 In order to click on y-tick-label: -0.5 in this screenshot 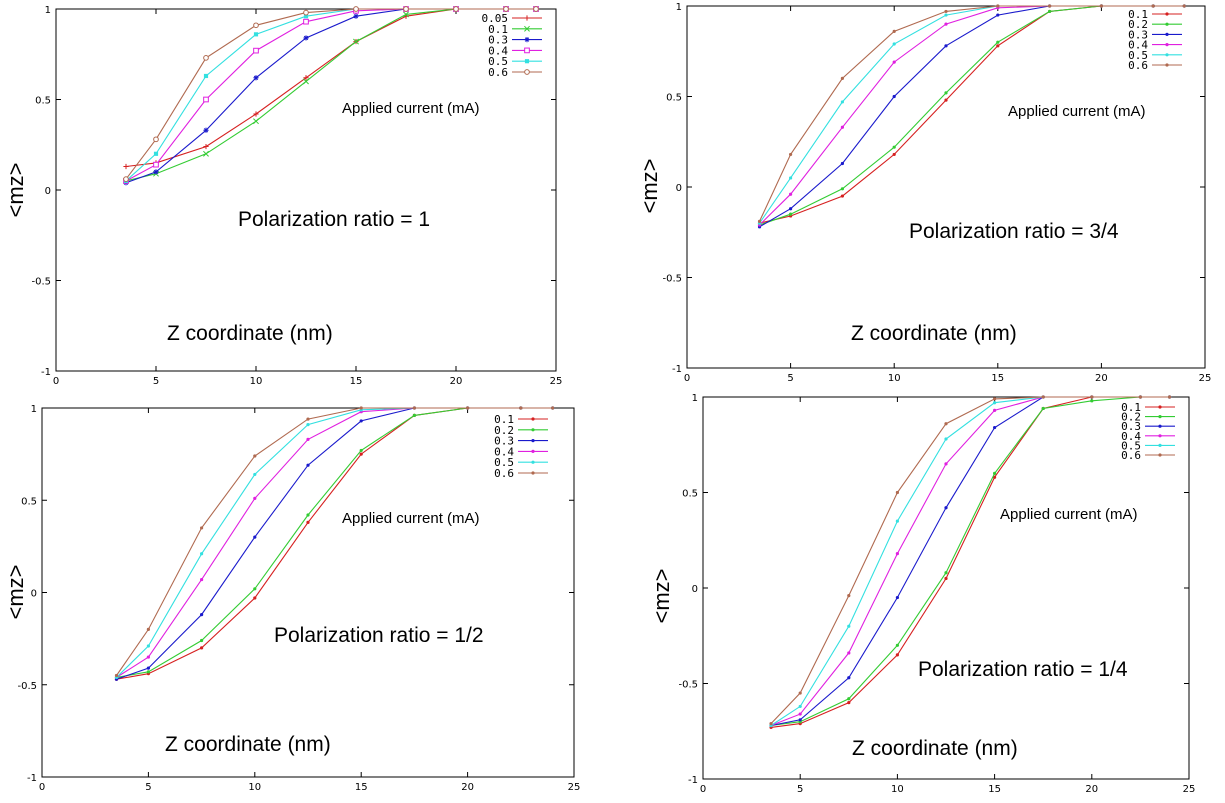, I will do `click(27, 686)`.